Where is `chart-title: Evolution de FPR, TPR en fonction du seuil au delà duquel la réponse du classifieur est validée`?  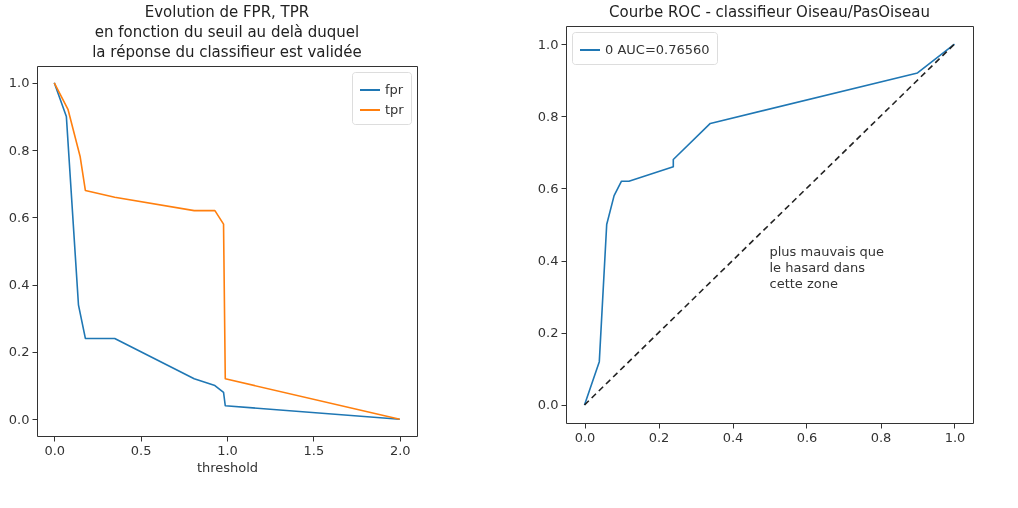 chart-title: Evolution de FPR, TPR en fonction du seuil au delà duquel la réponse du classifieur est validée is located at coordinates (227, 32).